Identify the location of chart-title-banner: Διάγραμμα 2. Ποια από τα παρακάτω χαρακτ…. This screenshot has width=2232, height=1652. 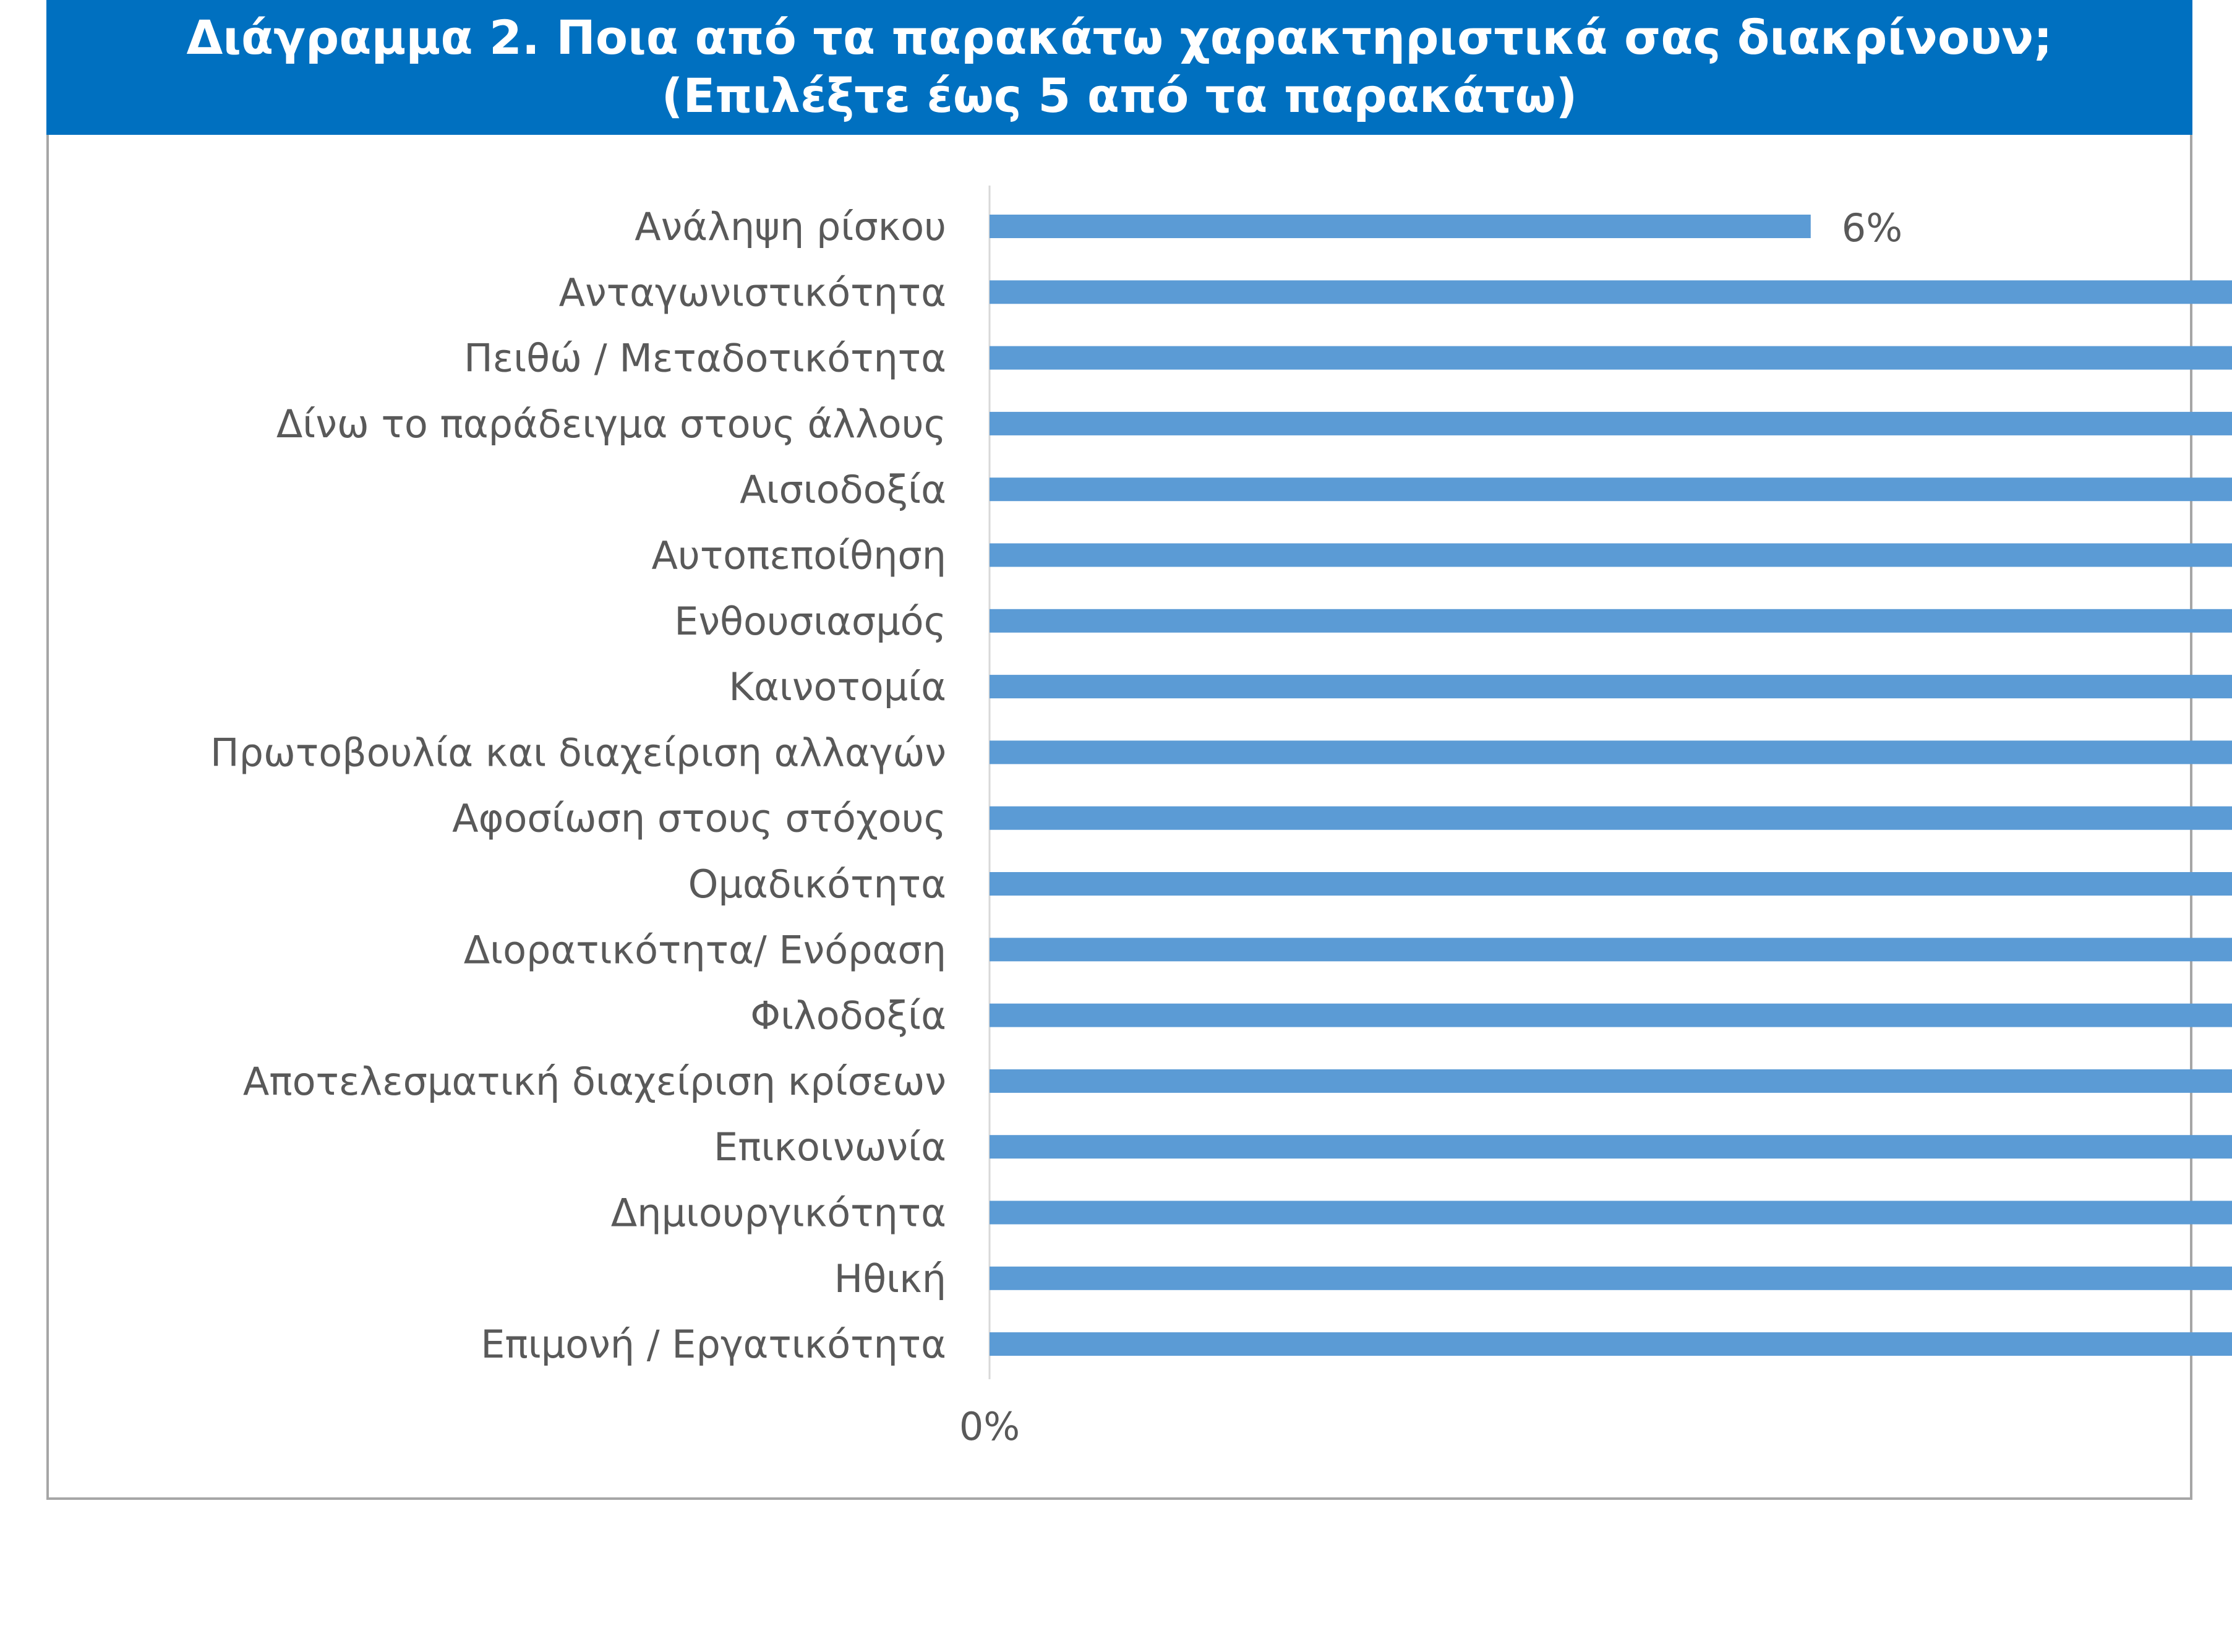
(1119, 67).